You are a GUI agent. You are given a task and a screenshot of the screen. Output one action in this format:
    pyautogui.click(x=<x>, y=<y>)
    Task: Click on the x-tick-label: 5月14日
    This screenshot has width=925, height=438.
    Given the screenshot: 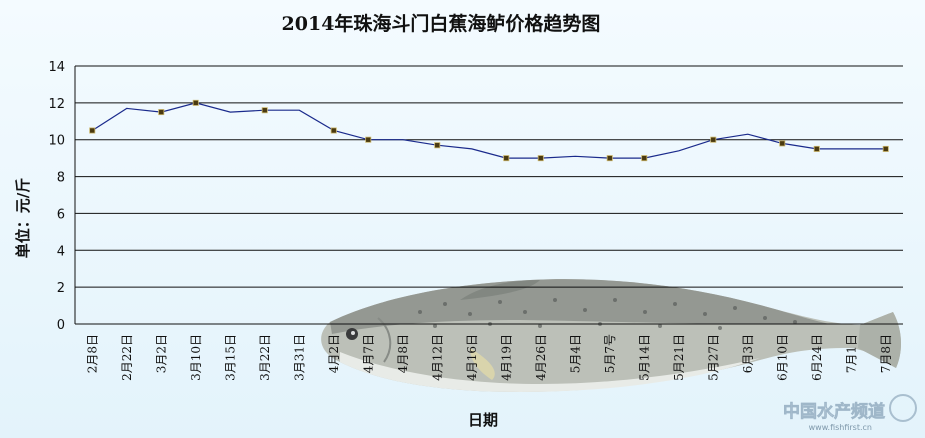 What is the action you would take?
    pyautogui.click(x=644, y=357)
    